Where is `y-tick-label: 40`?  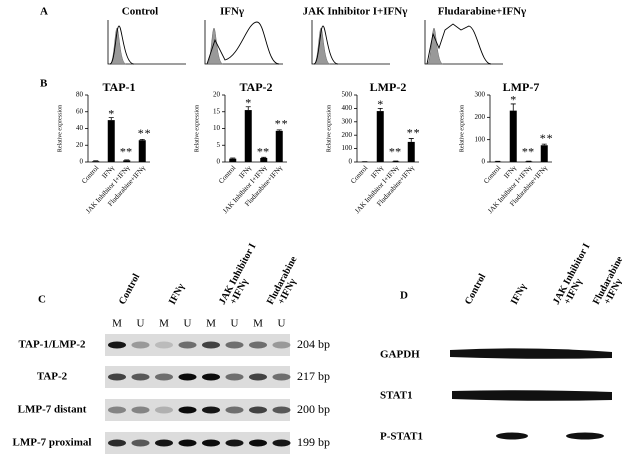
y-tick-label: 40 is located at coordinates (80, 128).